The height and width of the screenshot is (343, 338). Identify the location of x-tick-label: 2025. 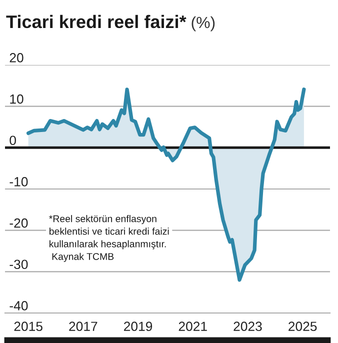
(302, 327).